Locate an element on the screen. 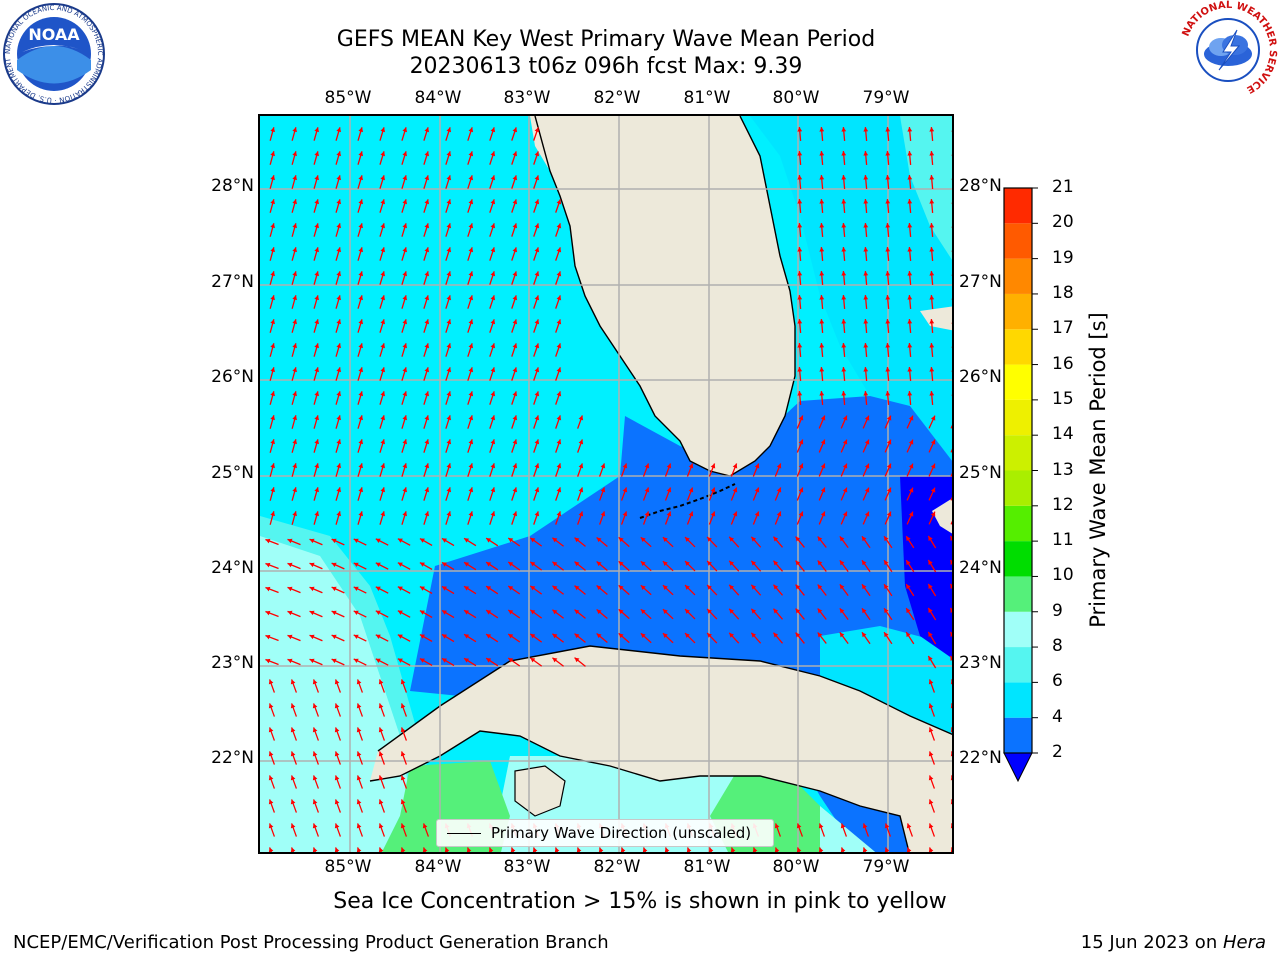  cuba-land is located at coordinates (661, 749).